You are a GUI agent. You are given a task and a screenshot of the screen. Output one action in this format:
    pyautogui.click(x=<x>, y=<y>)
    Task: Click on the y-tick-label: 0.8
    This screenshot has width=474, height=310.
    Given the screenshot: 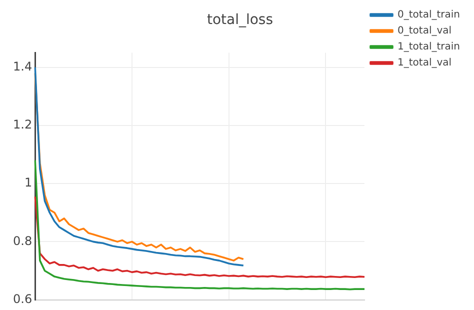 What is the action you would take?
    pyautogui.click(x=22, y=241)
    